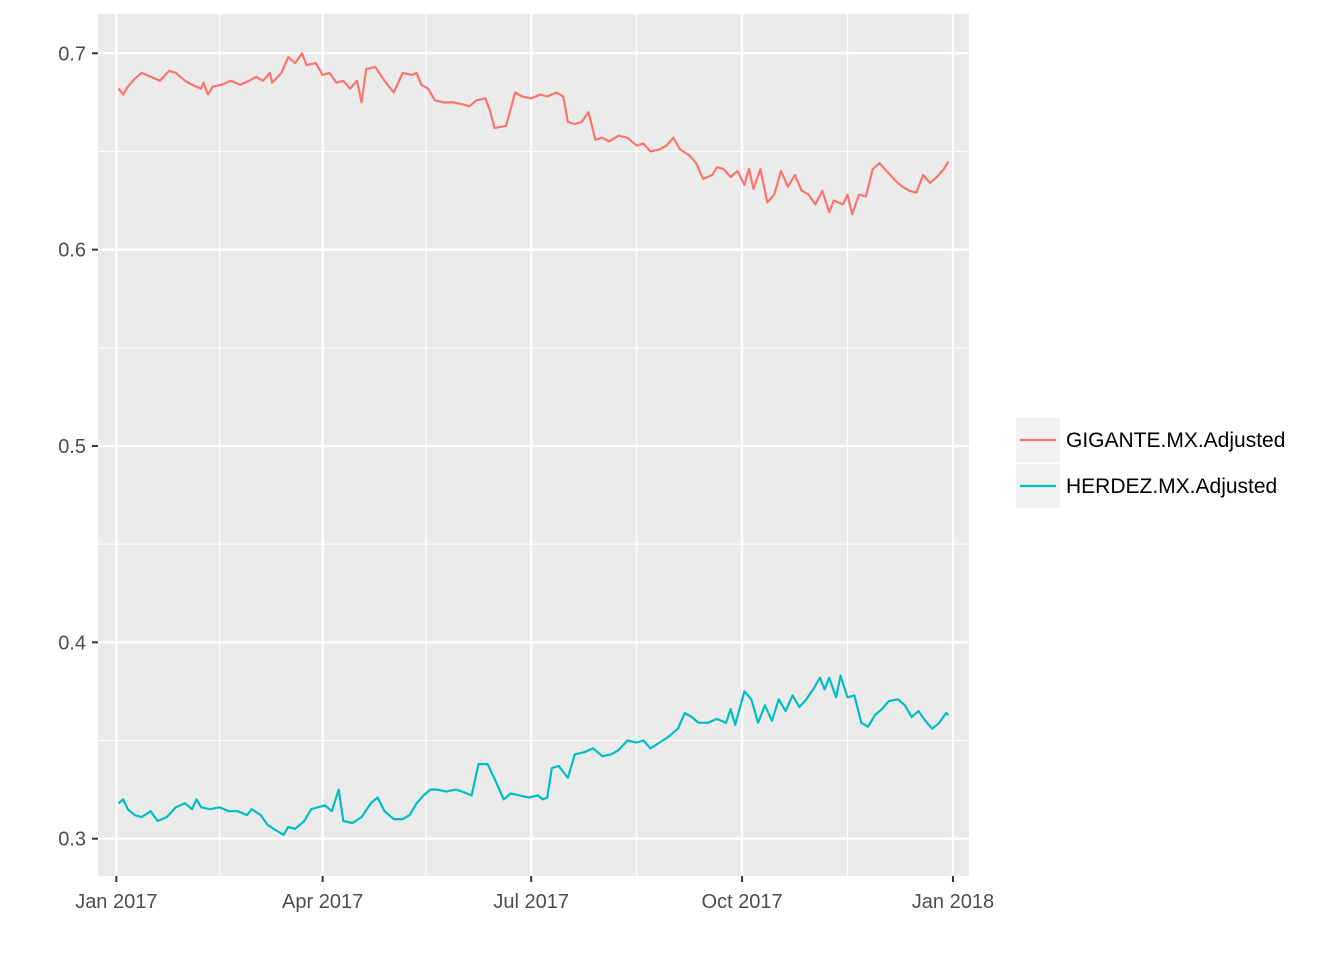  Describe the element at coordinates (1171, 486) in the screenshot. I see `legend-label-1: HERDEZ.MX.Adjusted` at that location.